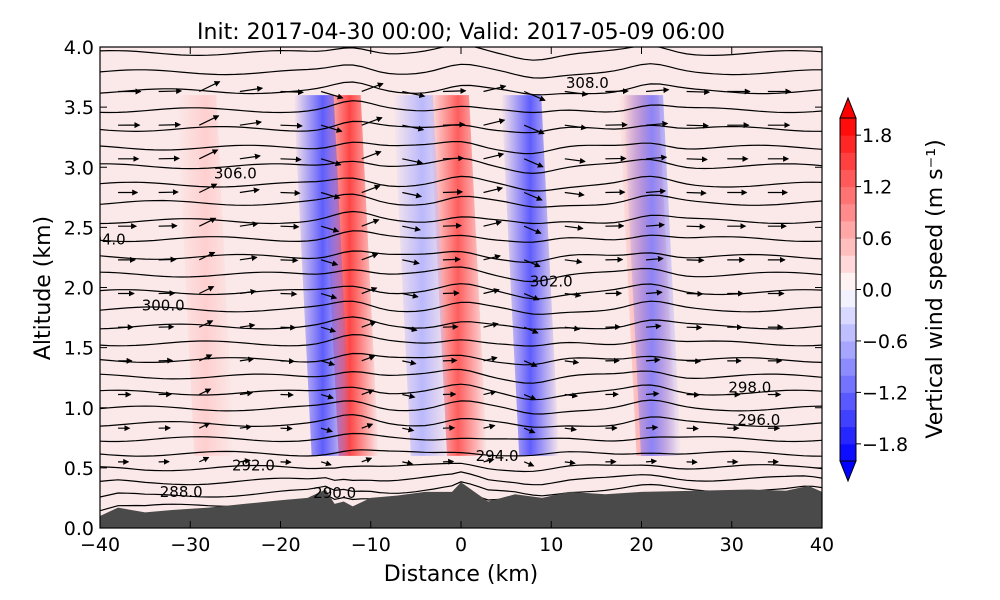 This screenshot has width=1000, height=600. Describe the element at coordinates (885, 393) in the screenshot. I see `colorbar-tick-label: −1.2` at that location.